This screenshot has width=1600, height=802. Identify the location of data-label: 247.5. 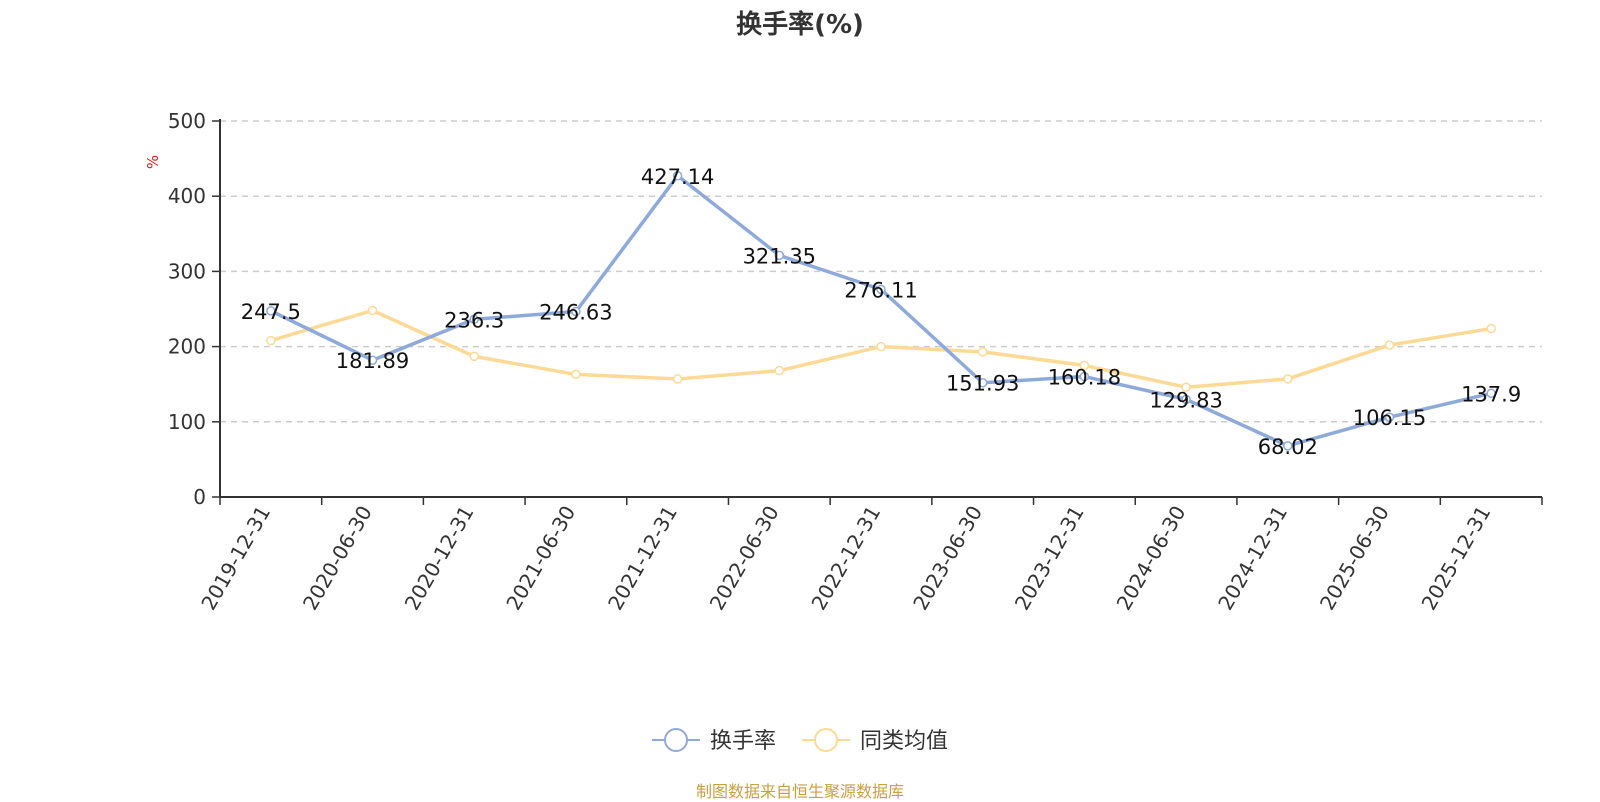
(271, 312).